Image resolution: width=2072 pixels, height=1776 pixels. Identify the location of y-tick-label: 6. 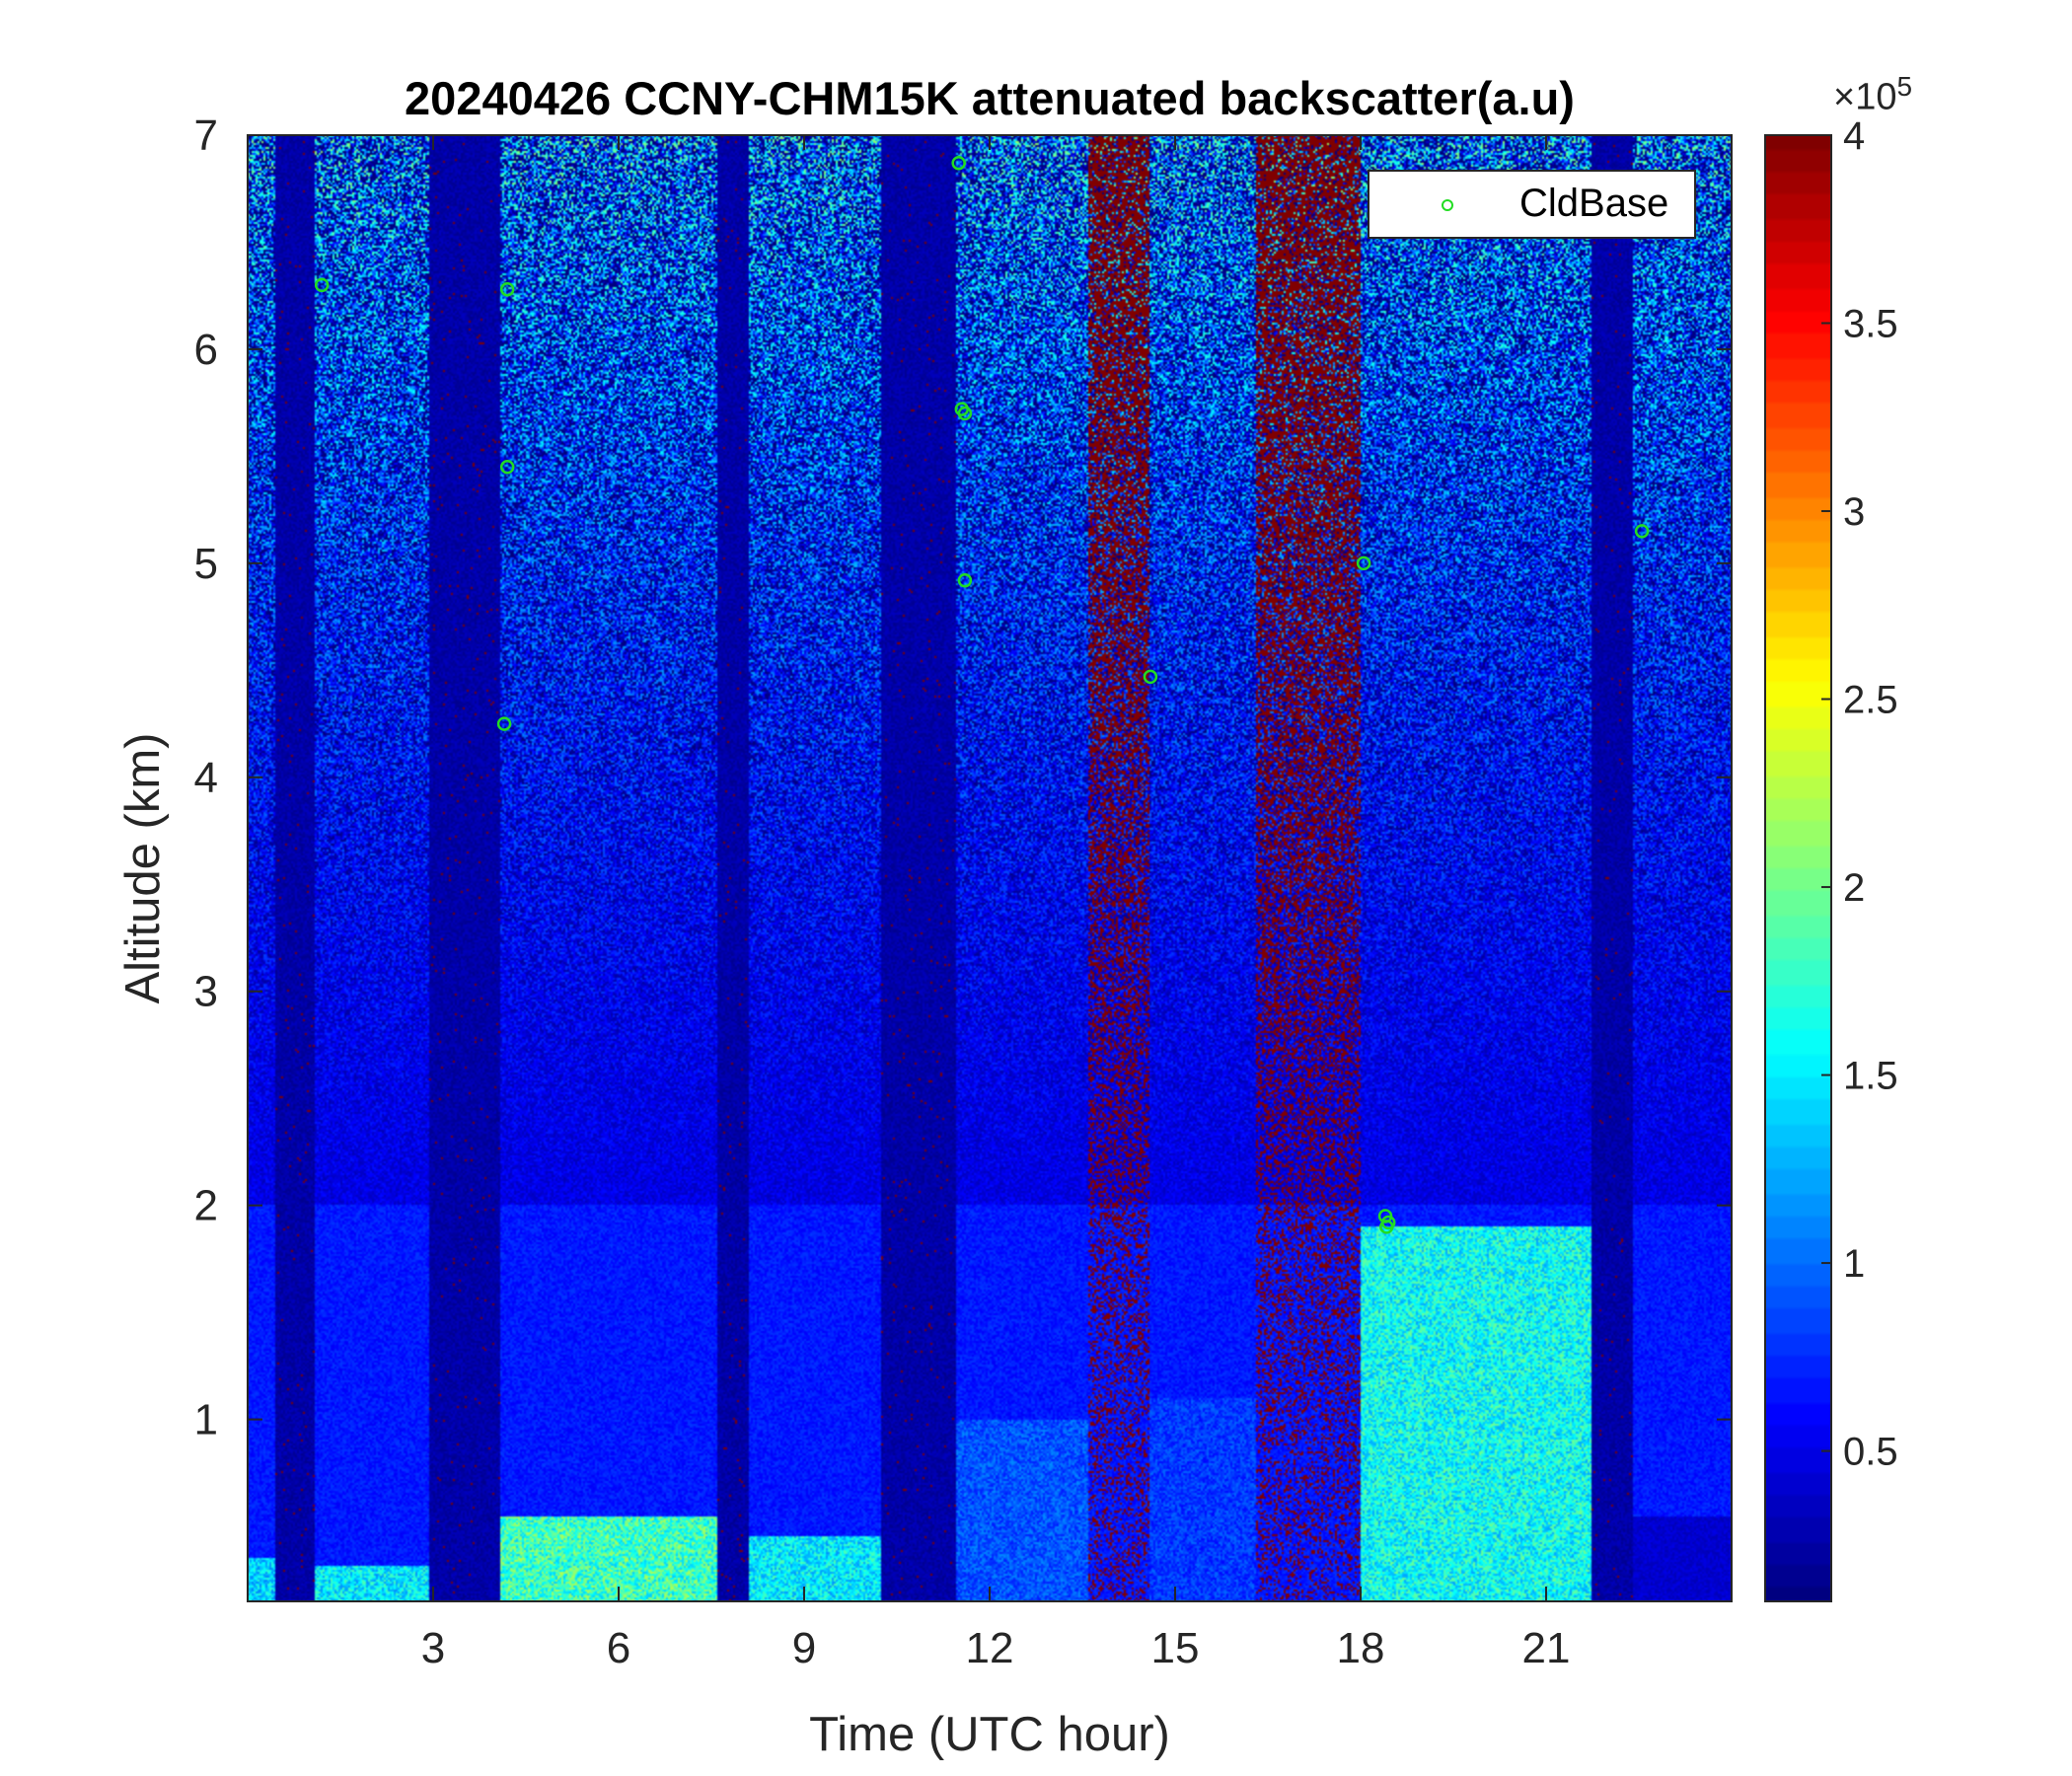
(206, 350).